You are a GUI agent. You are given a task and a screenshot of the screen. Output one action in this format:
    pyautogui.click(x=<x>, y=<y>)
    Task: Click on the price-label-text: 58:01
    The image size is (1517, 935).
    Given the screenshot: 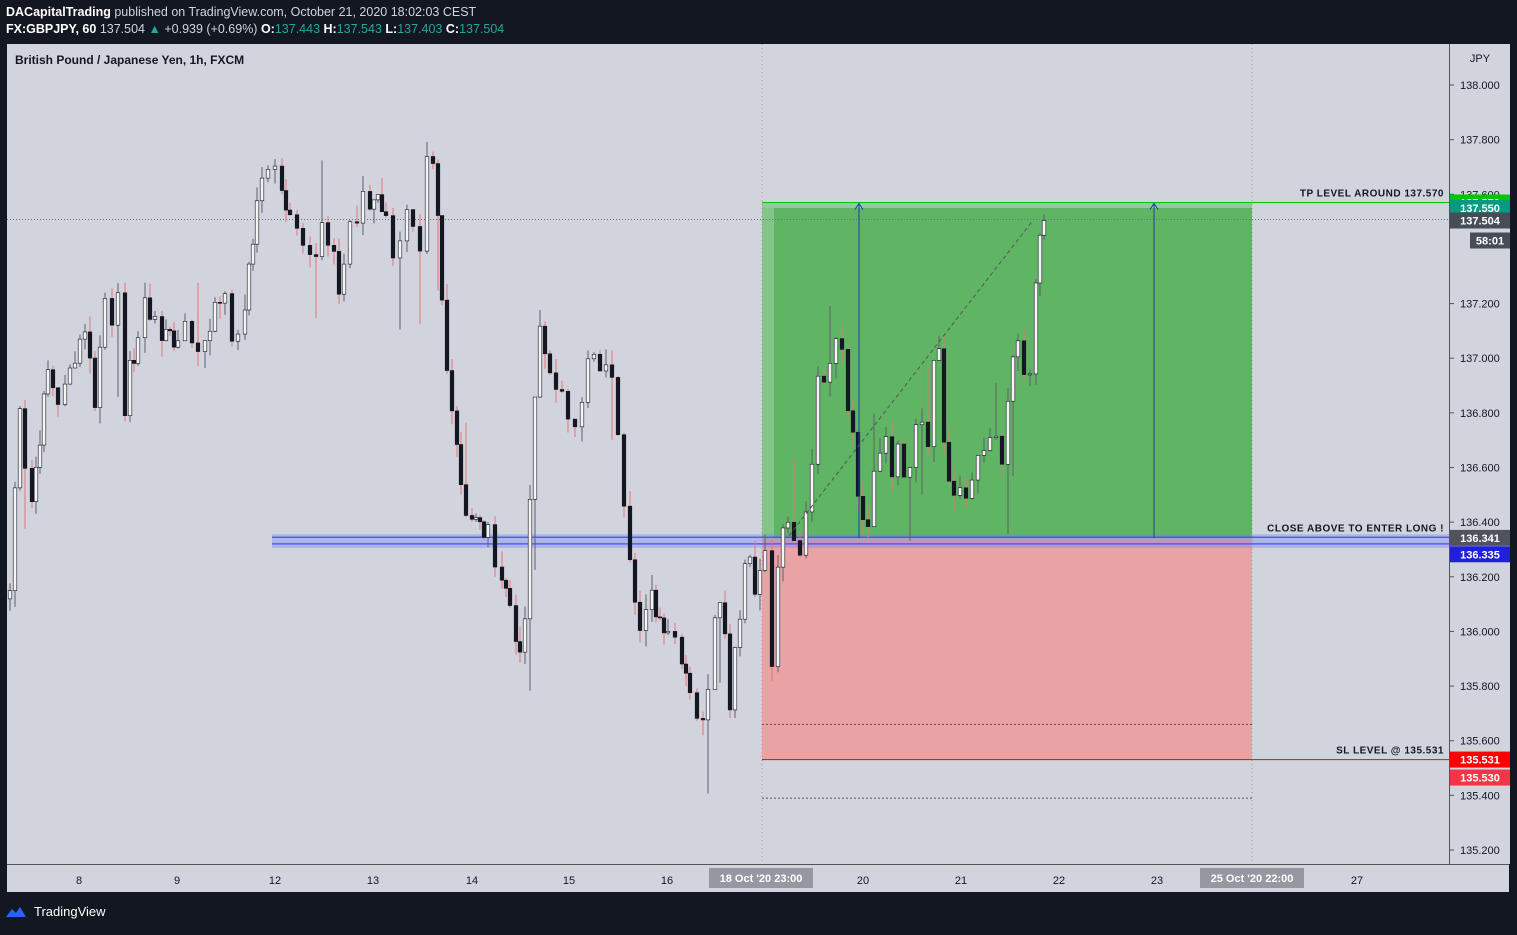 What is the action you would take?
    pyautogui.click(x=1490, y=242)
    